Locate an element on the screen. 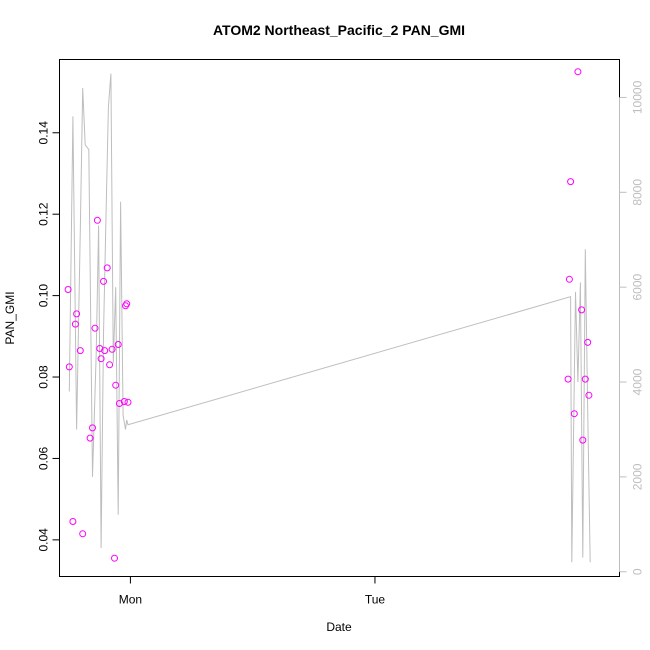 The width and height of the screenshot is (650, 650). y2-tick-label: 8000 is located at coordinates (638, 192).